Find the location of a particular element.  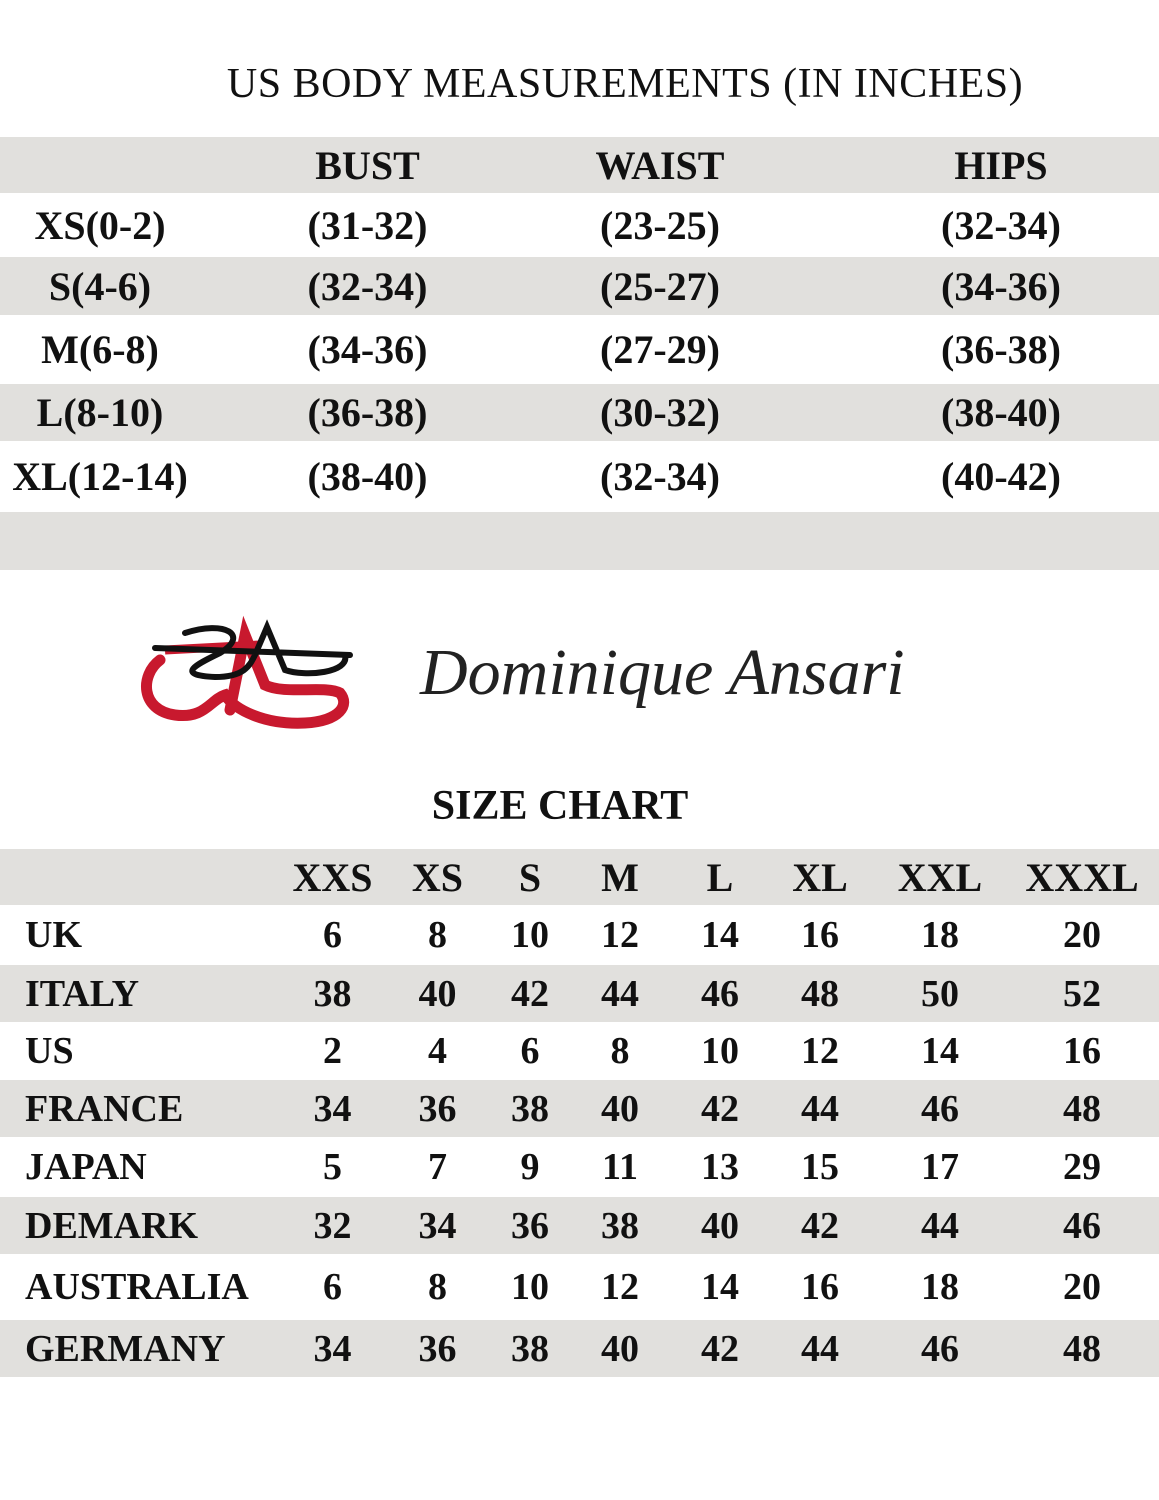

table-row: US 2 4 6 8 10 12 14 16 is located at coordinates (579, 1051).